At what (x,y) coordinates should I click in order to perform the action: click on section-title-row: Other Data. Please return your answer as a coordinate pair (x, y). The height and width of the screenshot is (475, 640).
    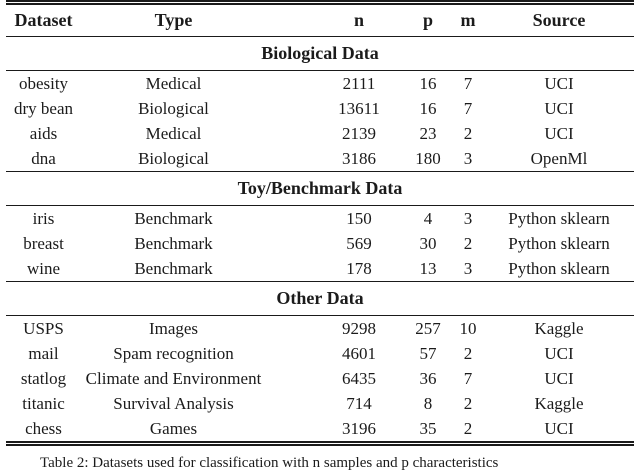
    Looking at the image, I should click on (320, 298).